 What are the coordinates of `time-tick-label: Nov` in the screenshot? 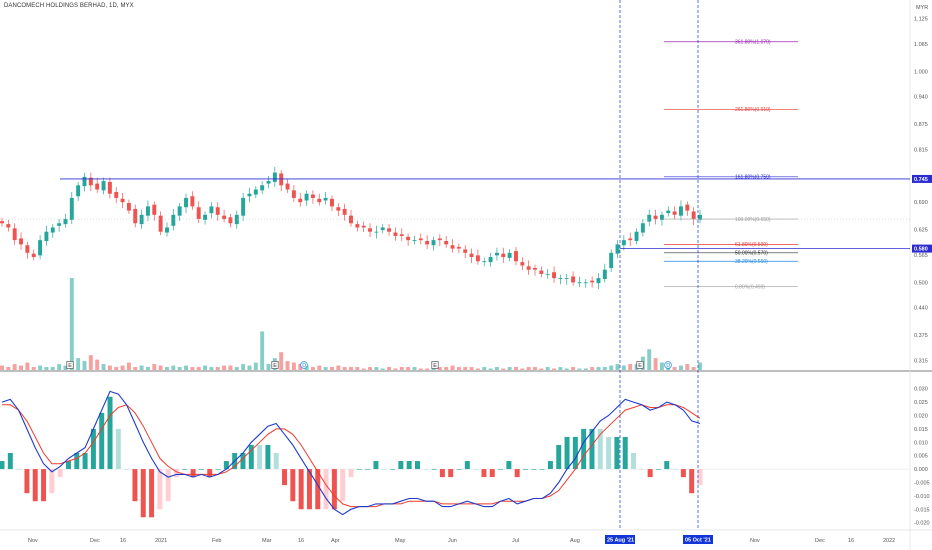 It's located at (755, 541).